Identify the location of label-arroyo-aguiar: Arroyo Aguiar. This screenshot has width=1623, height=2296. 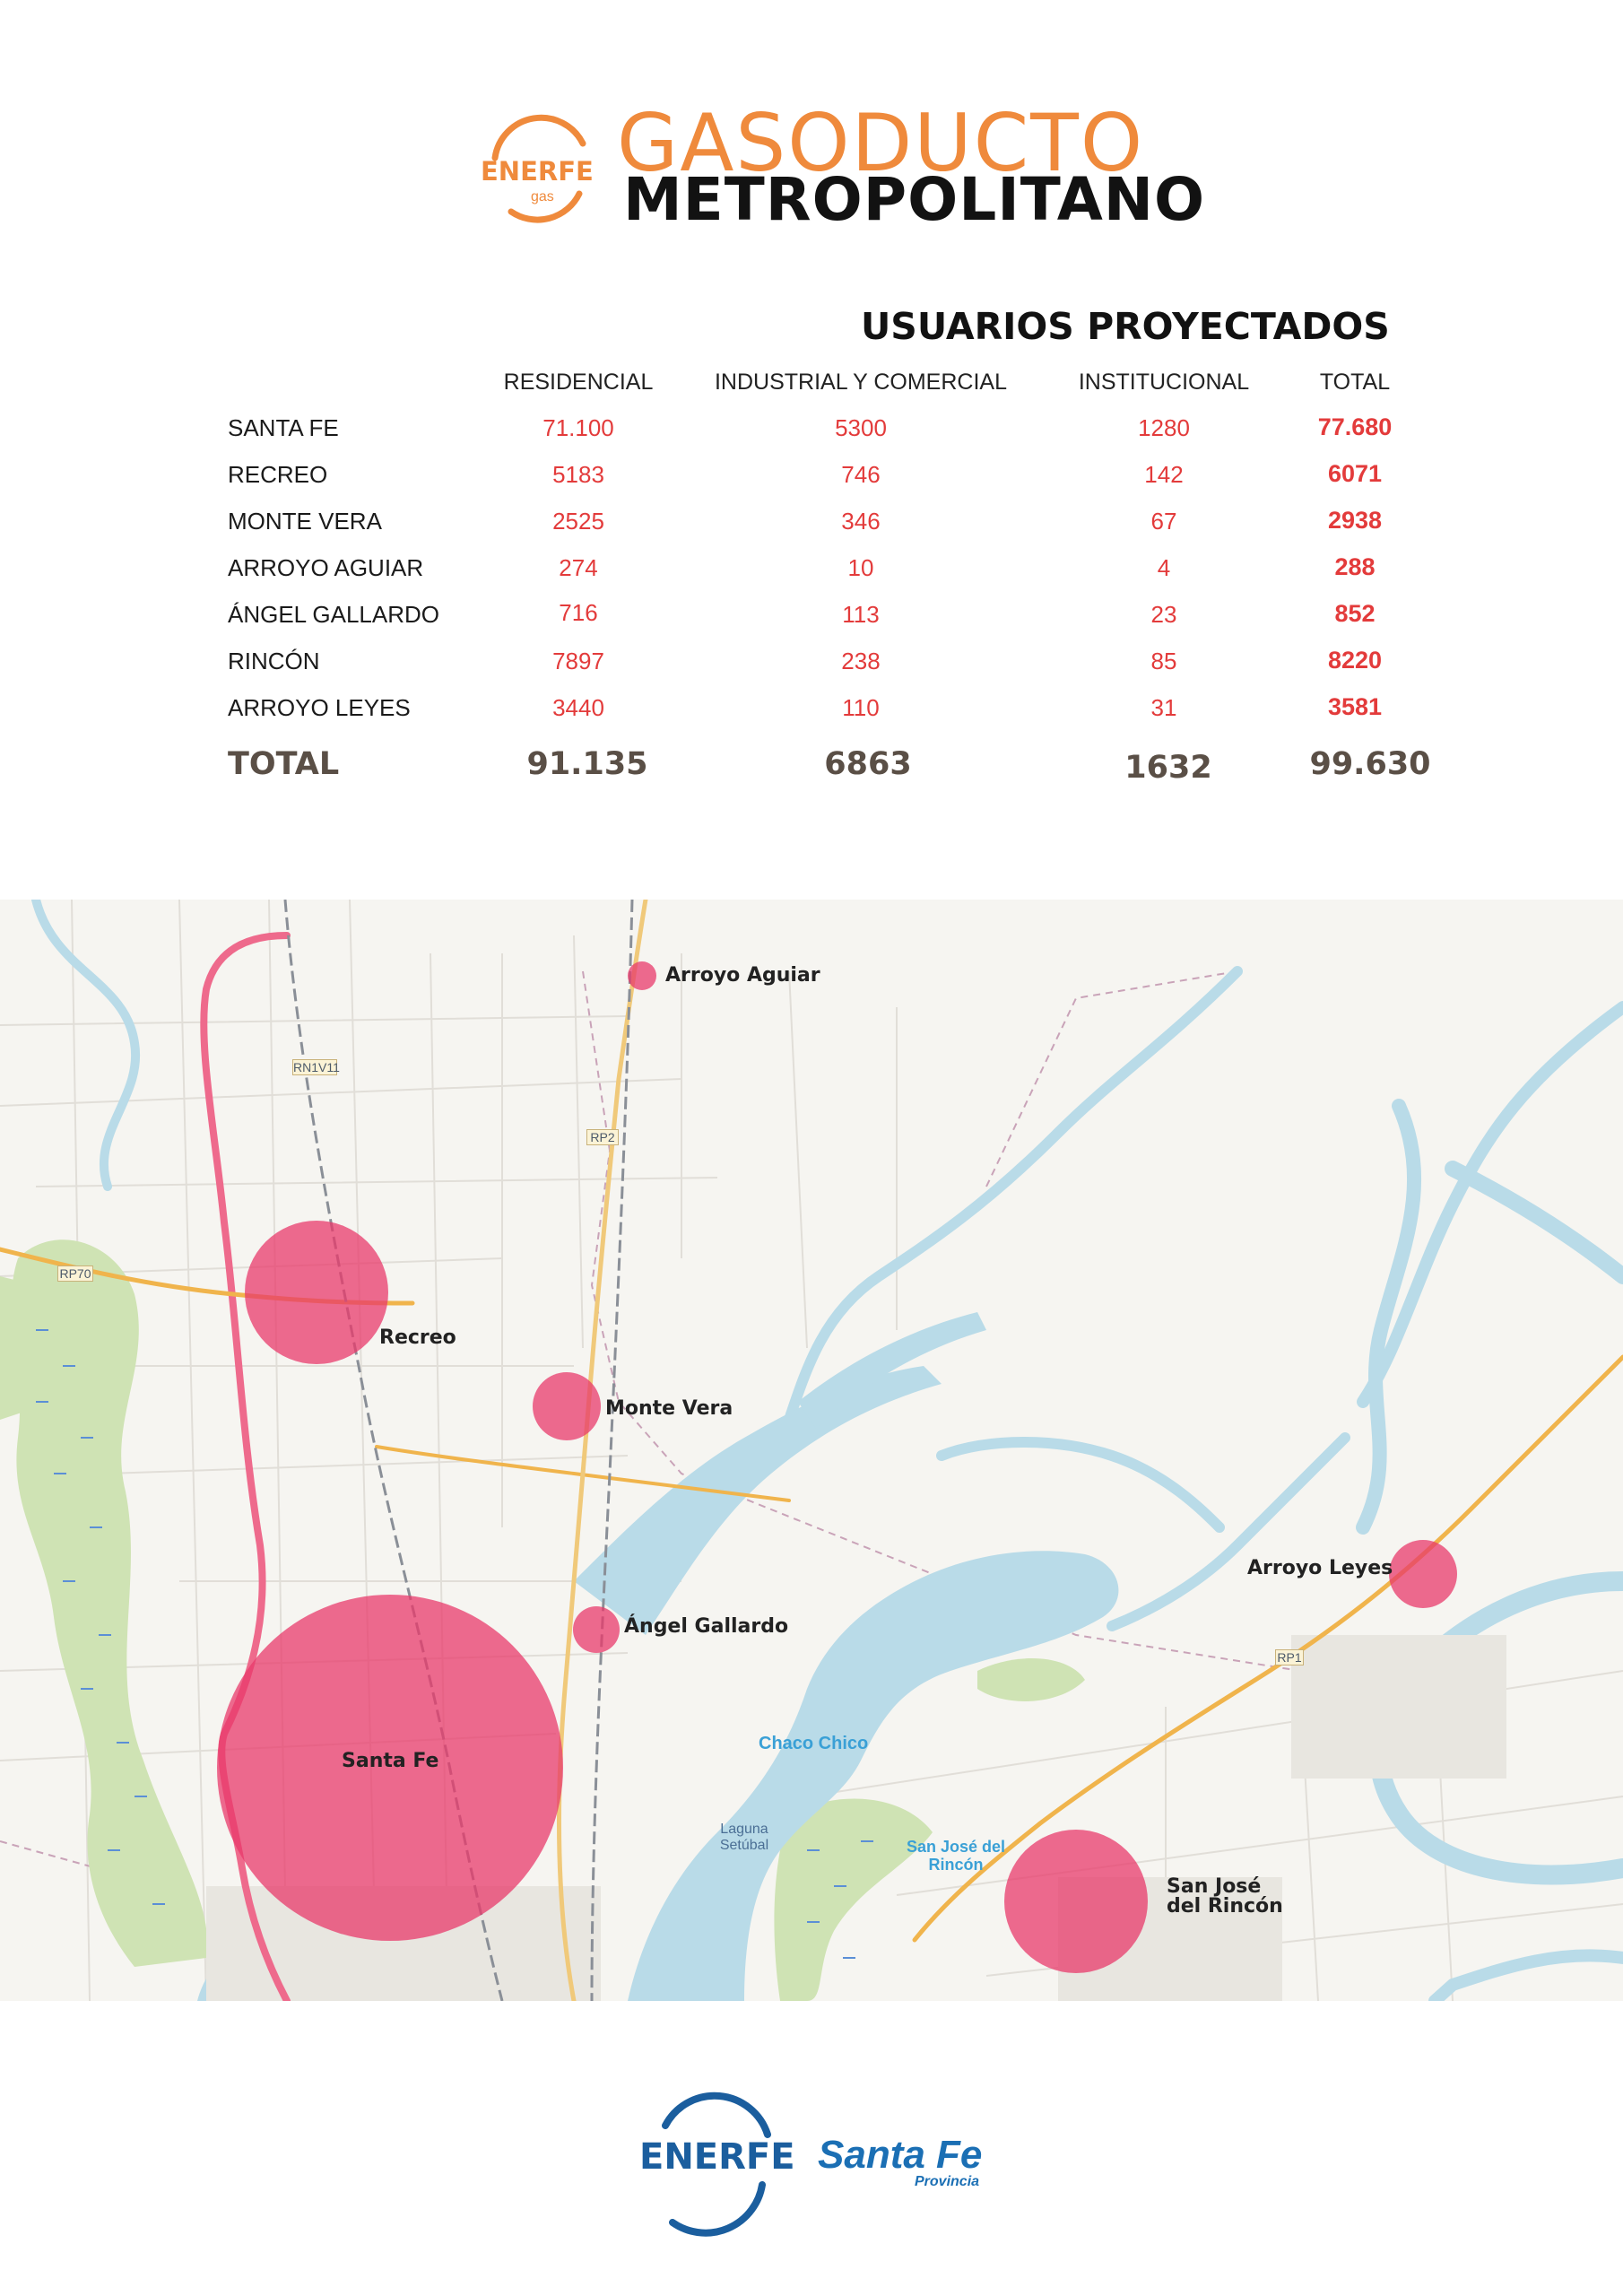
(742, 975).